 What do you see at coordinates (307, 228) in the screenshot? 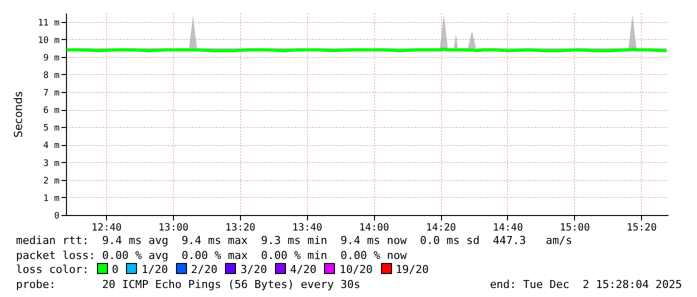
I see `x-tick-label: 13:40` at bounding box center [307, 228].